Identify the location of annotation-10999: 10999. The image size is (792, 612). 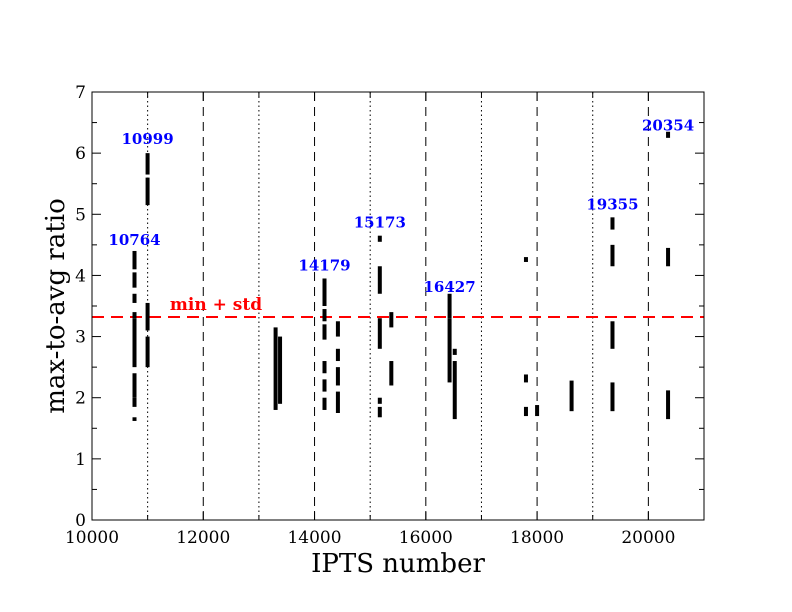
(147, 139).